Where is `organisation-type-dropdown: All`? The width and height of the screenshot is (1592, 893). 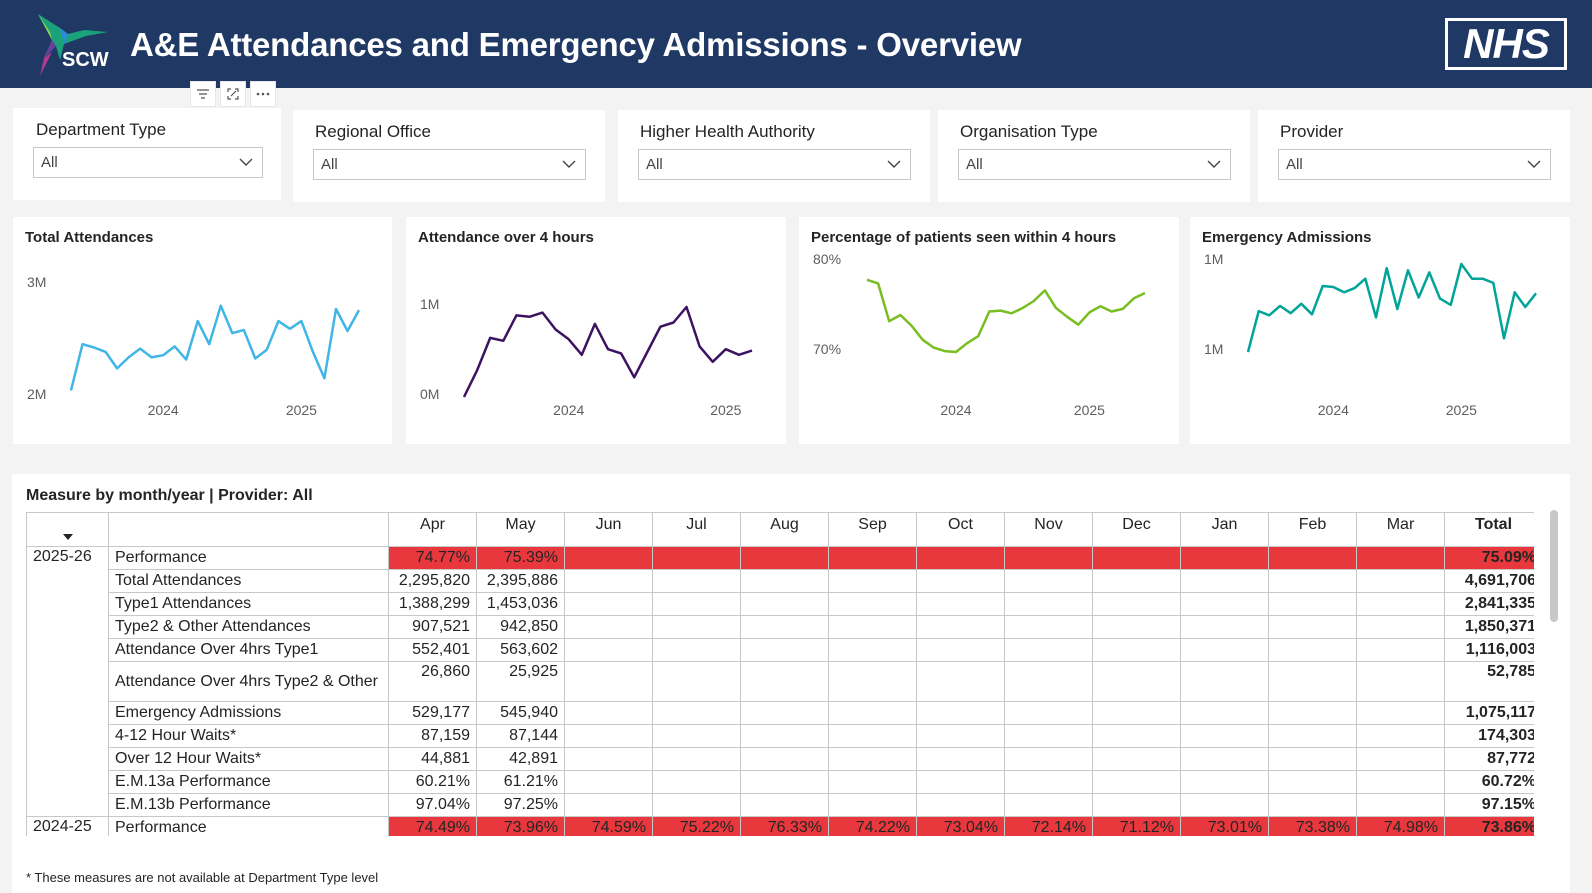
organisation-type-dropdown: All is located at coordinates (1094, 164).